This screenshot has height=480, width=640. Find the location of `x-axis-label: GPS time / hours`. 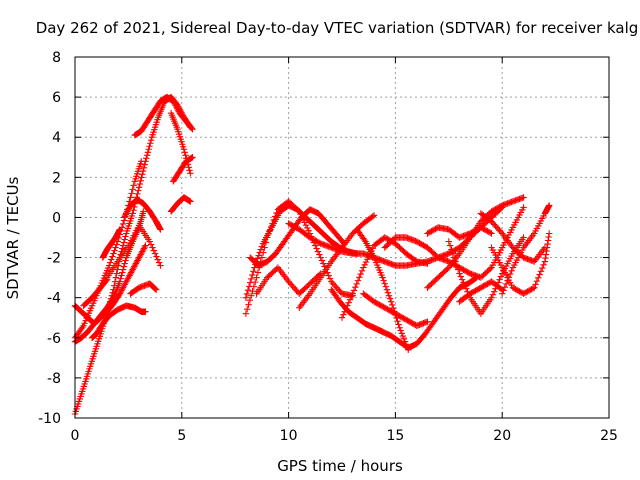

x-axis-label: GPS time / hours is located at coordinates (340, 466).